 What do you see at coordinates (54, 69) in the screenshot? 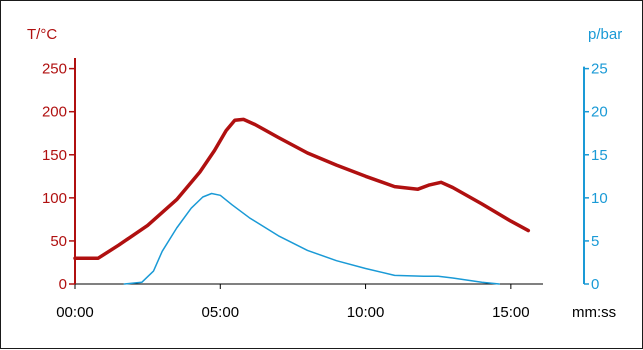
I see `left-tick-label: 250` at bounding box center [54, 69].